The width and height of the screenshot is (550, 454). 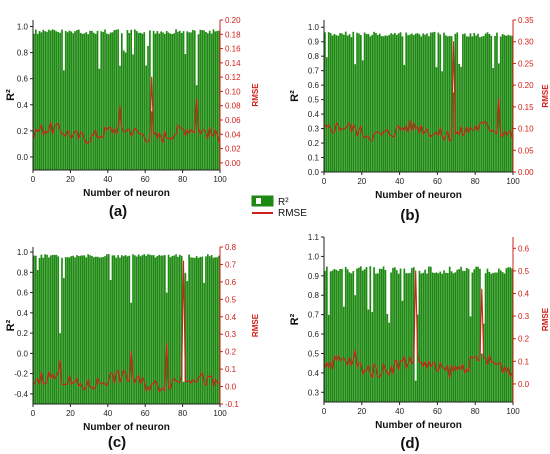 I want to click on y-right-tick-label: 0.7, so click(x=231, y=264).